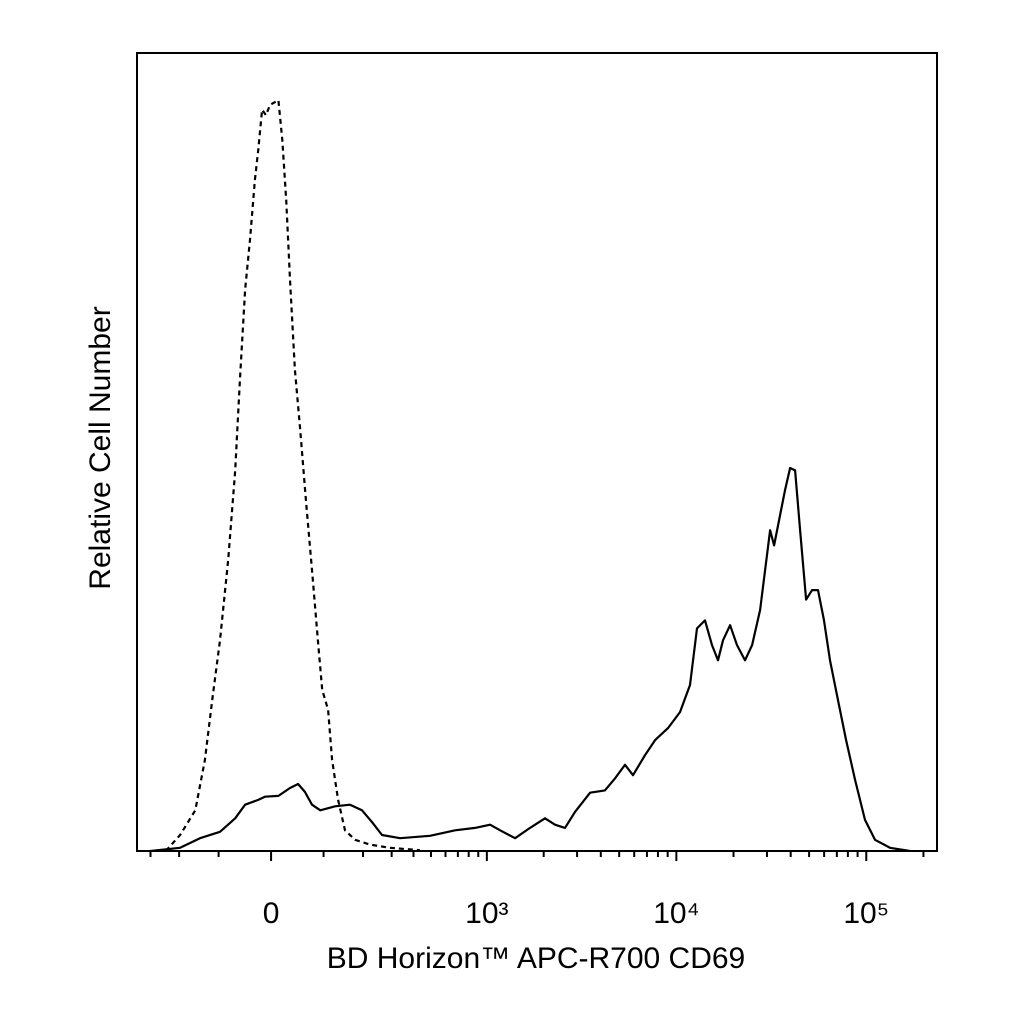  What do you see at coordinates (676, 913) in the screenshot?
I see `x-tick-label: 10⁴` at bounding box center [676, 913].